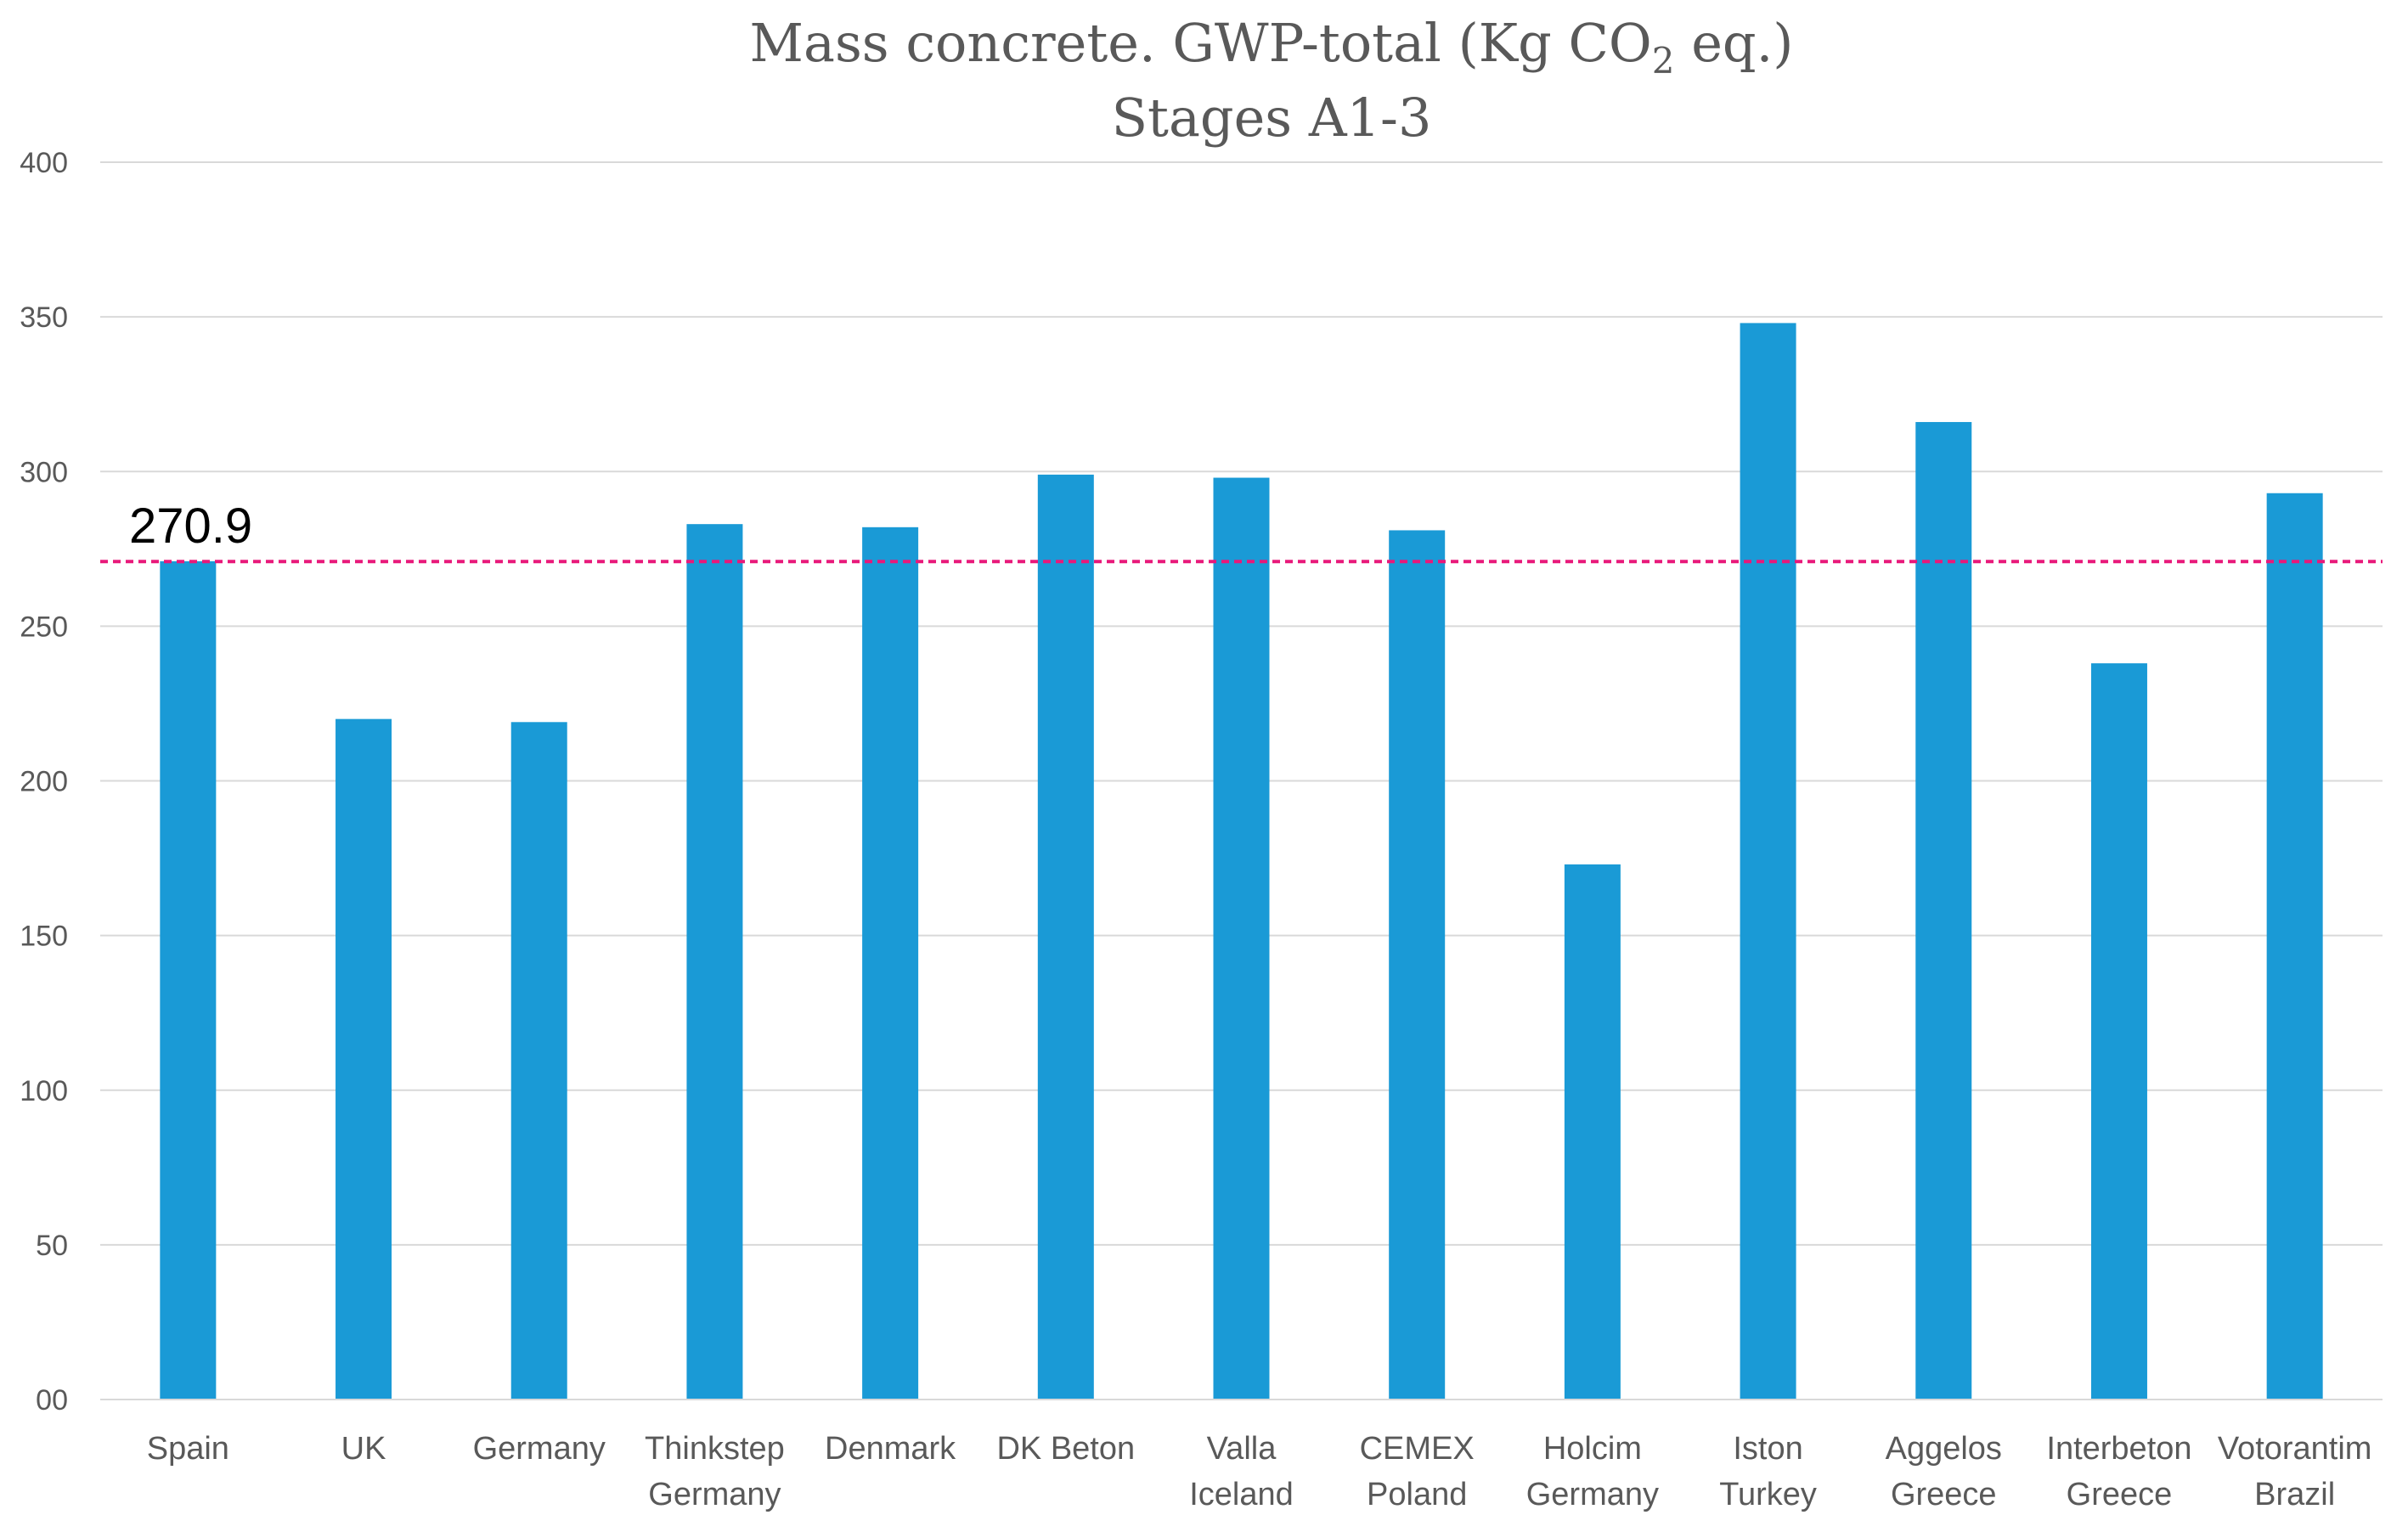 Image resolution: width=2408 pixels, height=1515 pixels. What do you see at coordinates (52, 1246) in the screenshot?
I see `y-tick-label: 50` at bounding box center [52, 1246].